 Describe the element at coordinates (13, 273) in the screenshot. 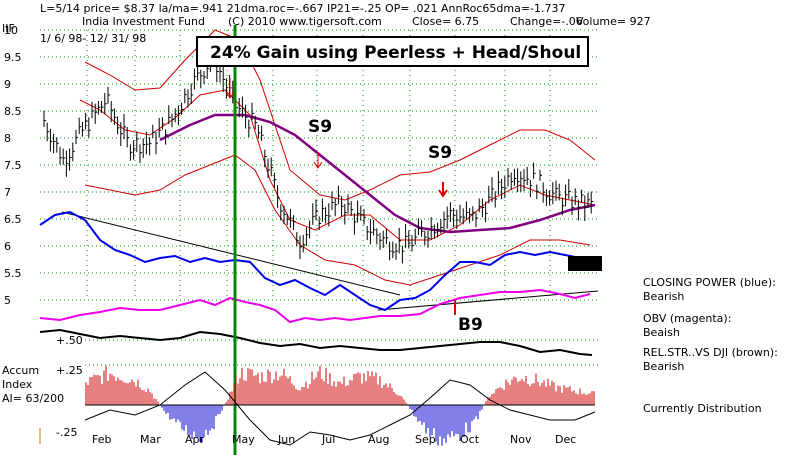

I see `price-tick-label: 5.5` at that location.